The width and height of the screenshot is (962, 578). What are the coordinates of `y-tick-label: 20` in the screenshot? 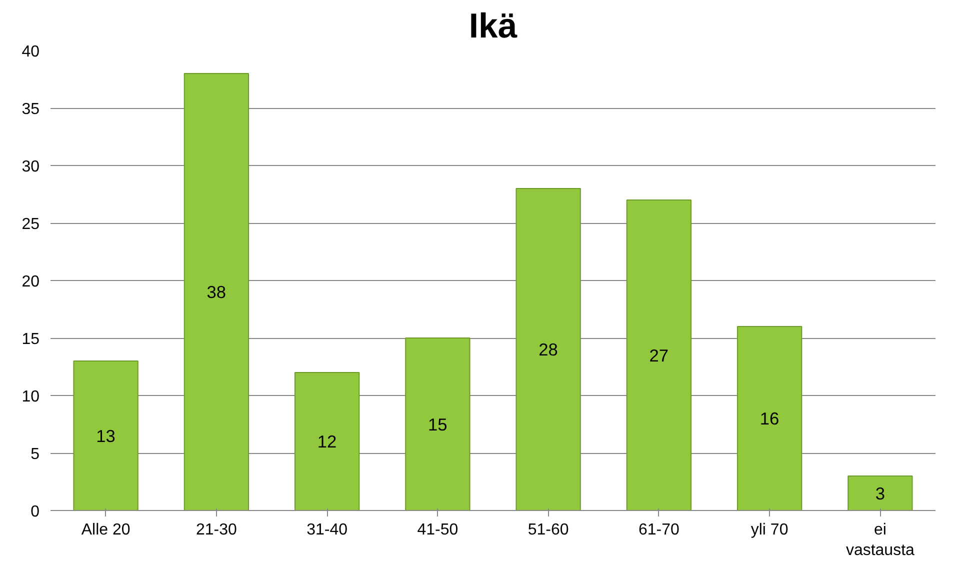 It's located at (31, 282).